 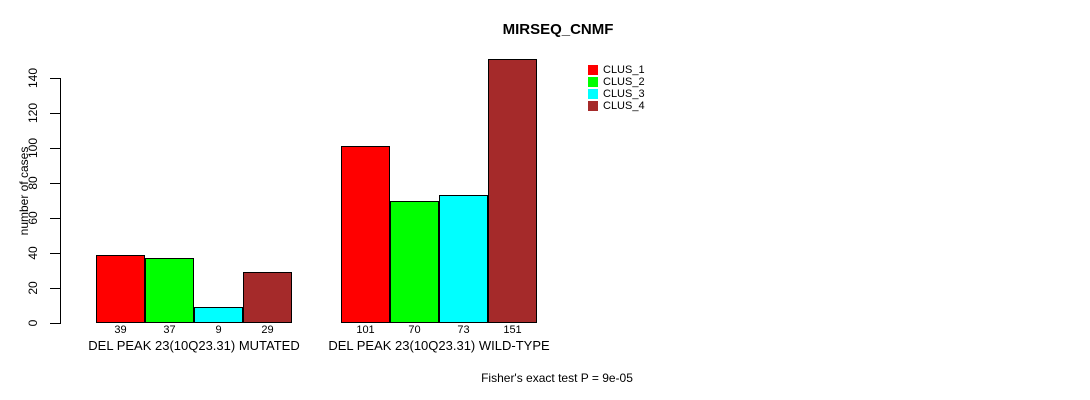 I want to click on bar-clus_3-group1, so click(x=218, y=315).